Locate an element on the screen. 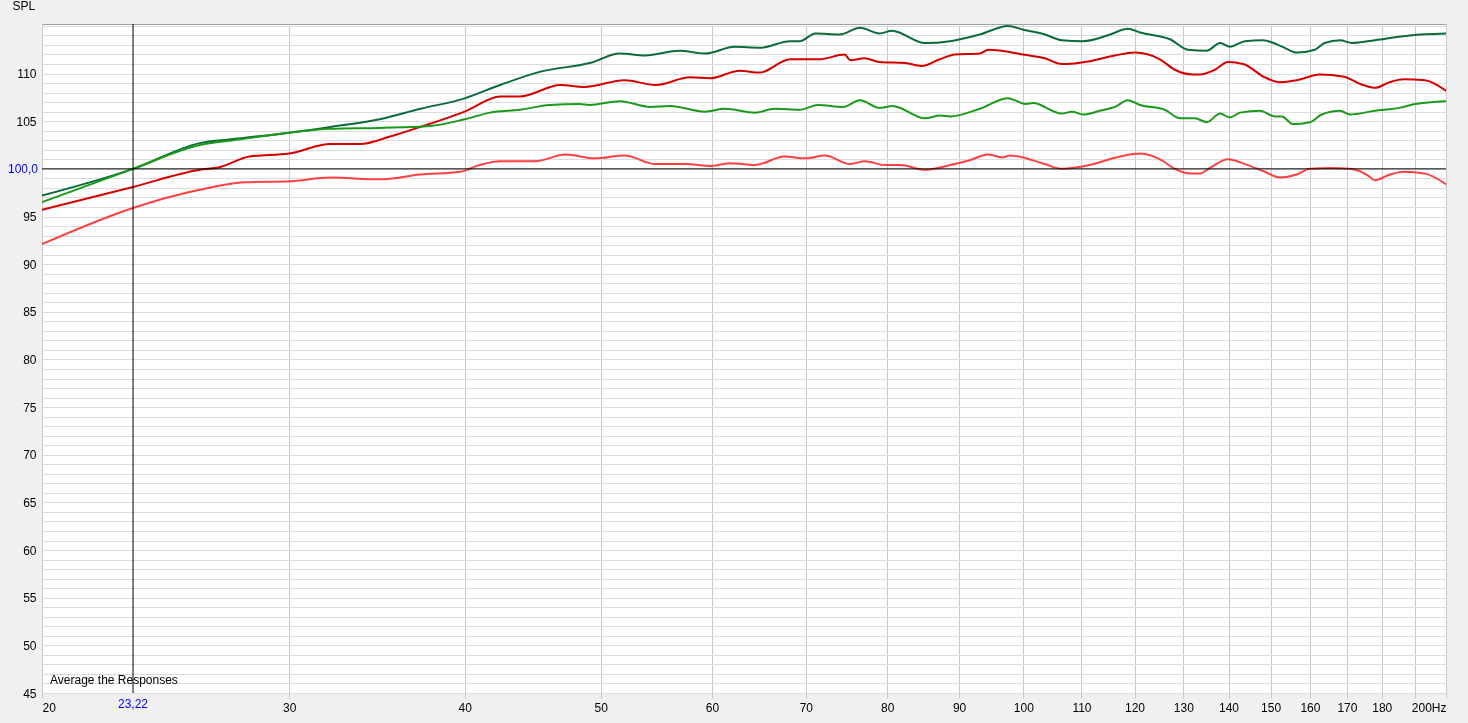 The height and width of the screenshot is (723, 1468). y-tick-label: 45 is located at coordinates (30, 693).